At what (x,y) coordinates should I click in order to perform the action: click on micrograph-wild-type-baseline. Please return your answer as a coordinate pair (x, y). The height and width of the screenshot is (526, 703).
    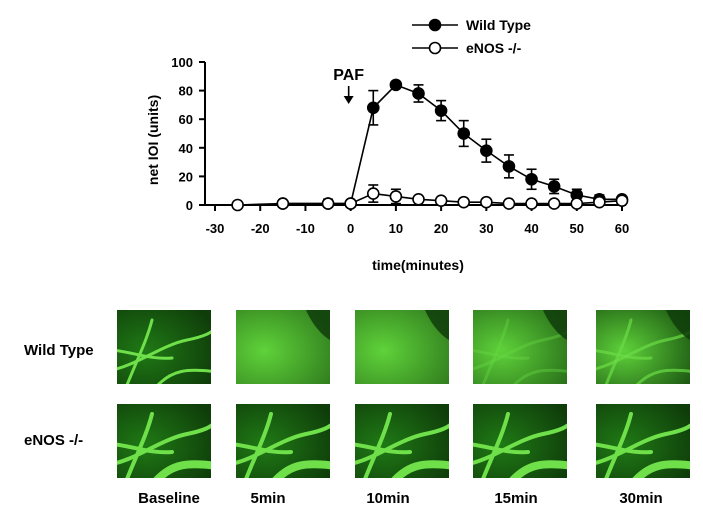
    Looking at the image, I should click on (164, 347).